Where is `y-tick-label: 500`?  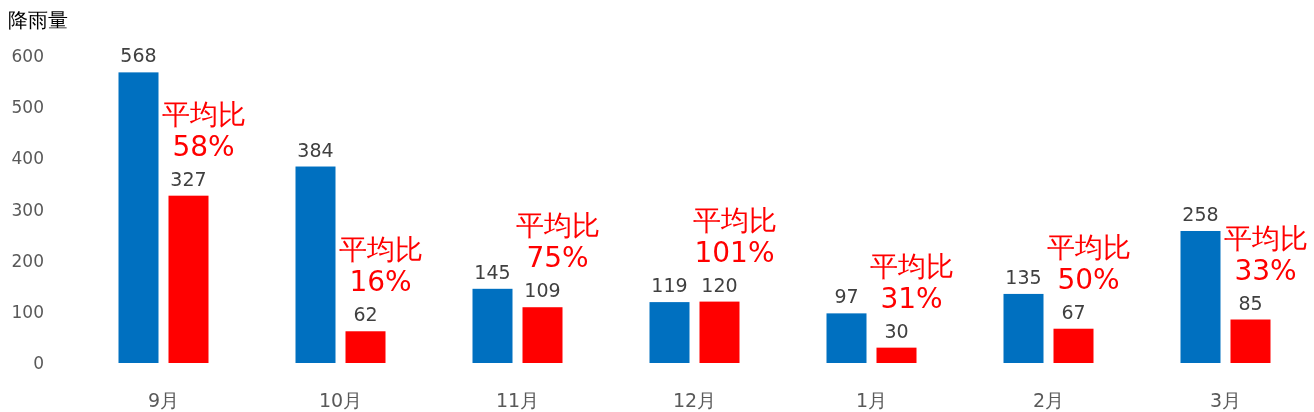 y-tick-label: 500 is located at coordinates (27, 107).